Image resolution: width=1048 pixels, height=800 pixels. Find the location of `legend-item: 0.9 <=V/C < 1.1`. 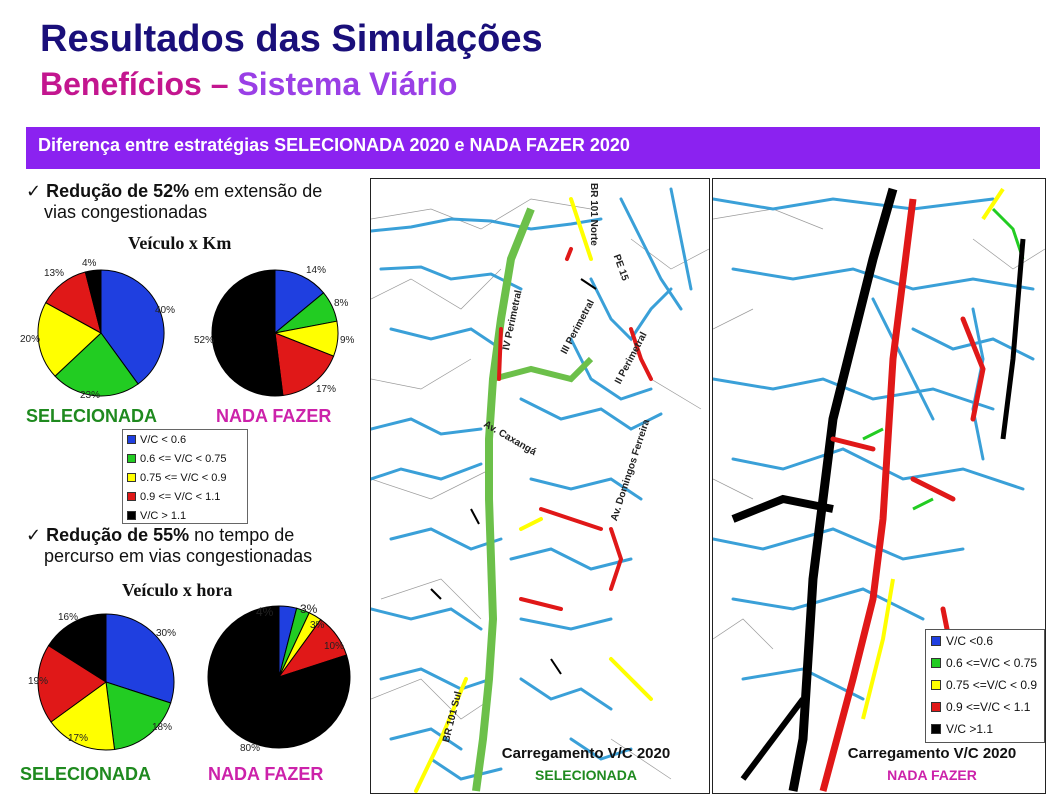

legend-item: 0.9 <=V/C < 1.1 is located at coordinates (985, 707).